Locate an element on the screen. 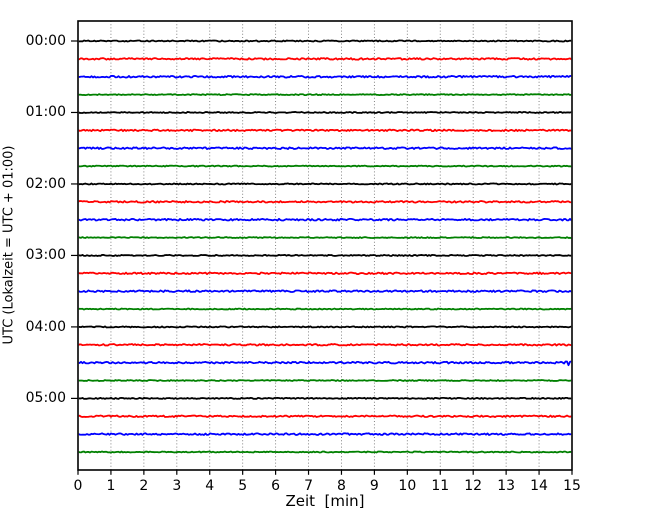 This screenshot has width=650, height=520. seismogram-trace-00:00 is located at coordinates (325, 41).